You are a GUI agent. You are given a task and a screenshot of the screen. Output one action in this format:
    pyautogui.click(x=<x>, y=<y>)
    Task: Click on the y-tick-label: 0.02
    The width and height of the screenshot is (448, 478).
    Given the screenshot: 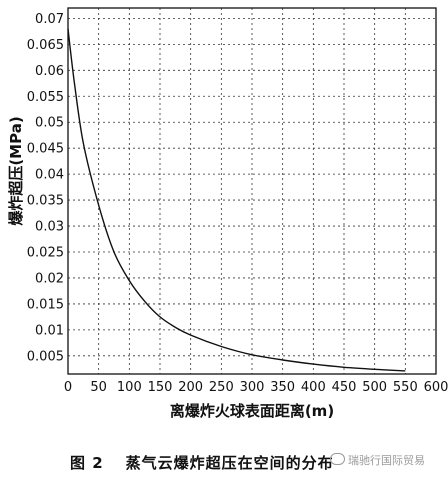 What is the action you would take?
    pyautogui.click(x=49, y=278)
    